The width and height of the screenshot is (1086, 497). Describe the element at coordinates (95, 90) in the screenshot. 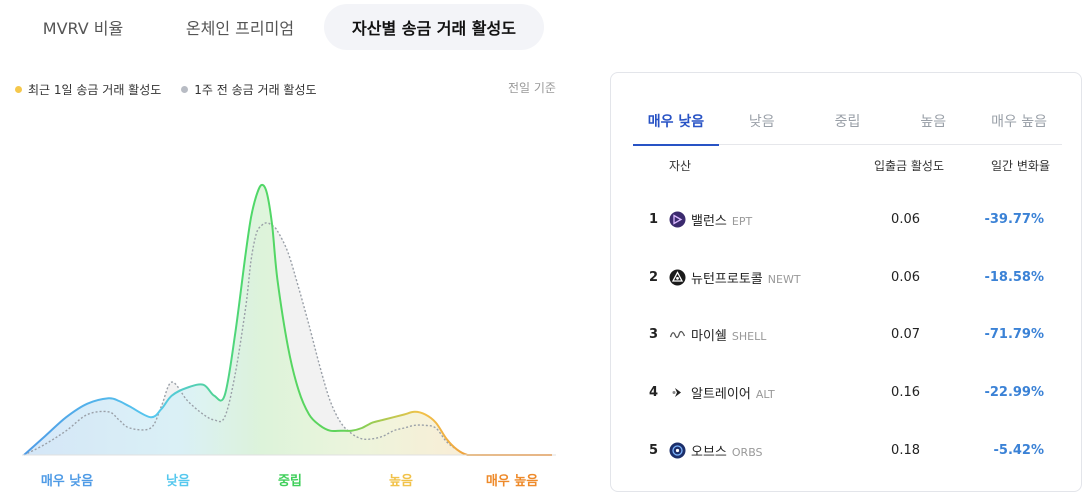

I see `legend-current-label: 최근 1일 송금 거래 활성도` at that location.